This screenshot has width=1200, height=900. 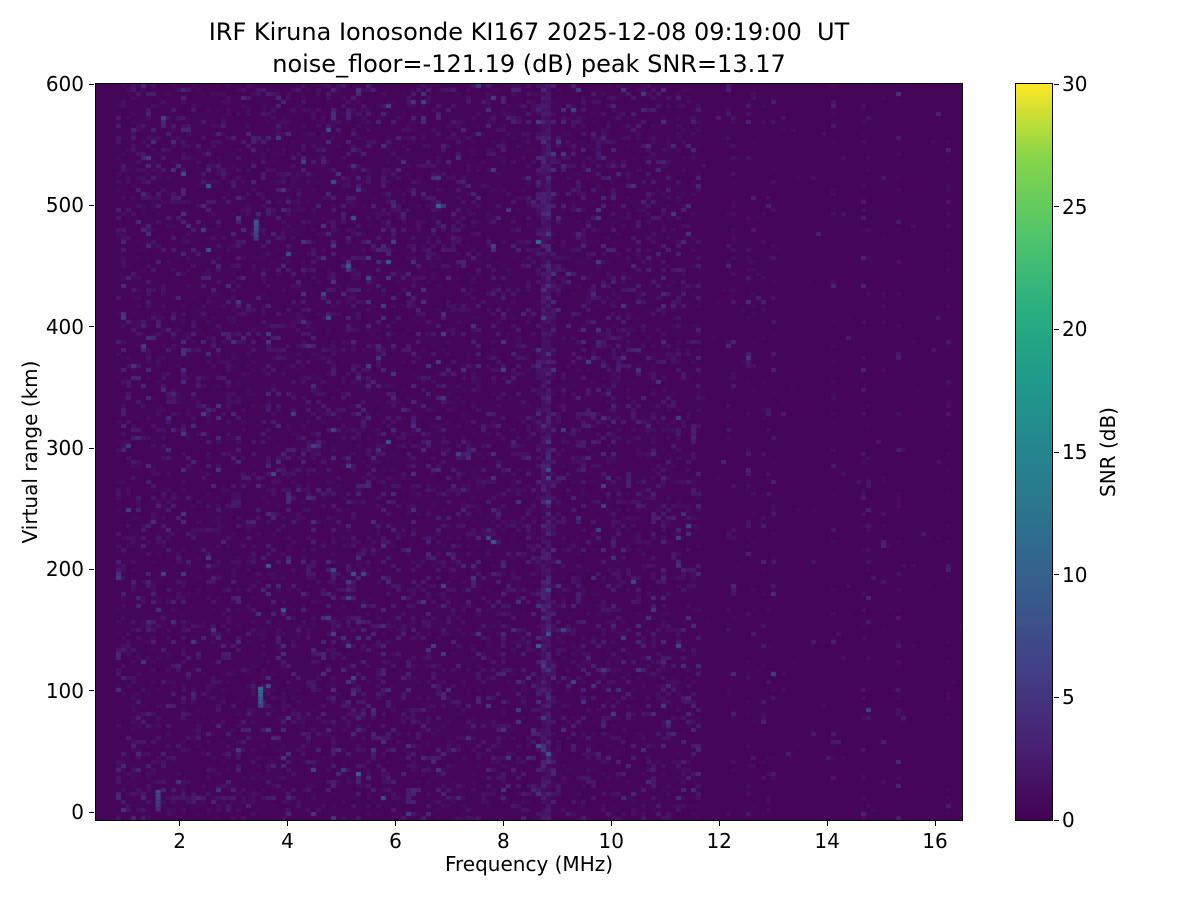 I want to click on colorbar-tick-label: 15, so click(x=1075, y=452).